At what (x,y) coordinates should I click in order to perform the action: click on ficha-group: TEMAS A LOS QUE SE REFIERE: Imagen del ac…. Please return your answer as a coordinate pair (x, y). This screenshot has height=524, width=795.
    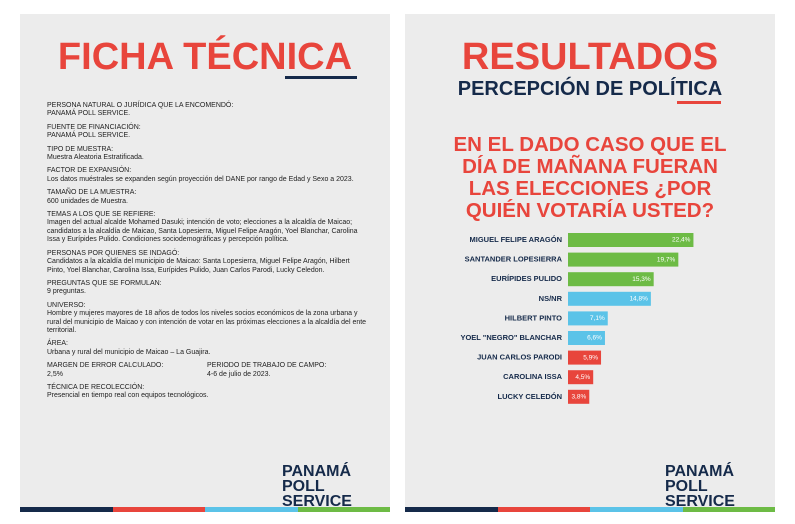
    Looking at the image, I should click on (207, 228).